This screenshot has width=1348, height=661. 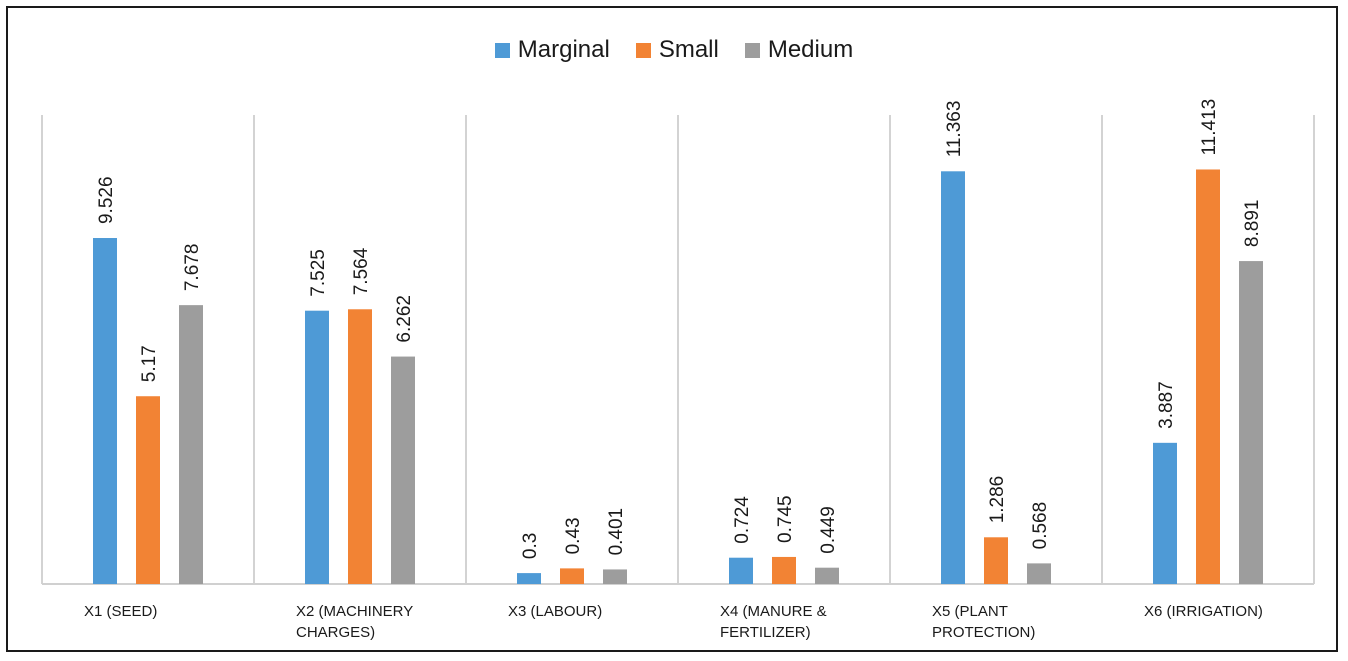 I want to click on legend-item-small: Small, so click(x=677, y=50).